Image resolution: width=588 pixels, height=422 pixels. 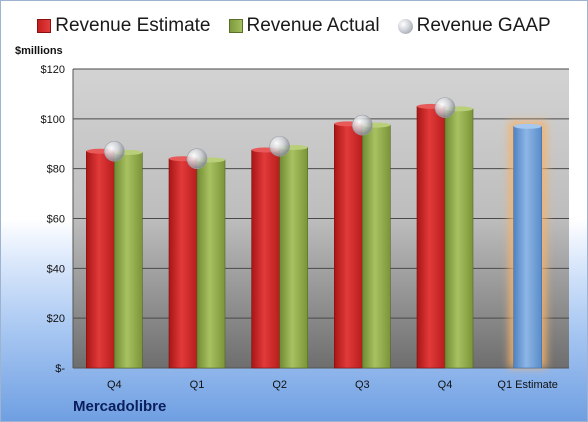 What do you see at coordinates (133, 25) in the screenshot?
I see `legend-label-estimate: Revenue Estimate` at bounding box center [133, 25].